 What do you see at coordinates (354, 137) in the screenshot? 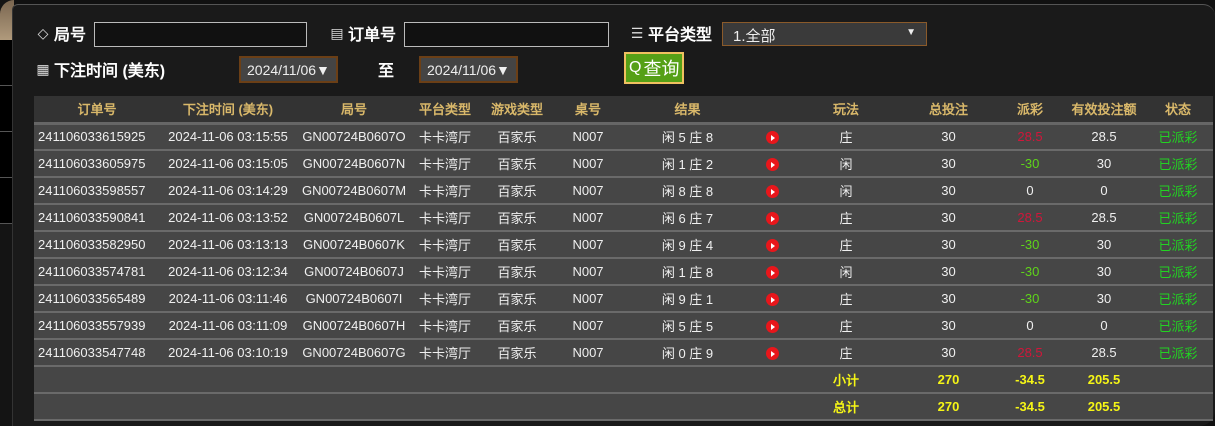
I see `cell-round: GN00724B0607O` at bounding box center [354, 137].